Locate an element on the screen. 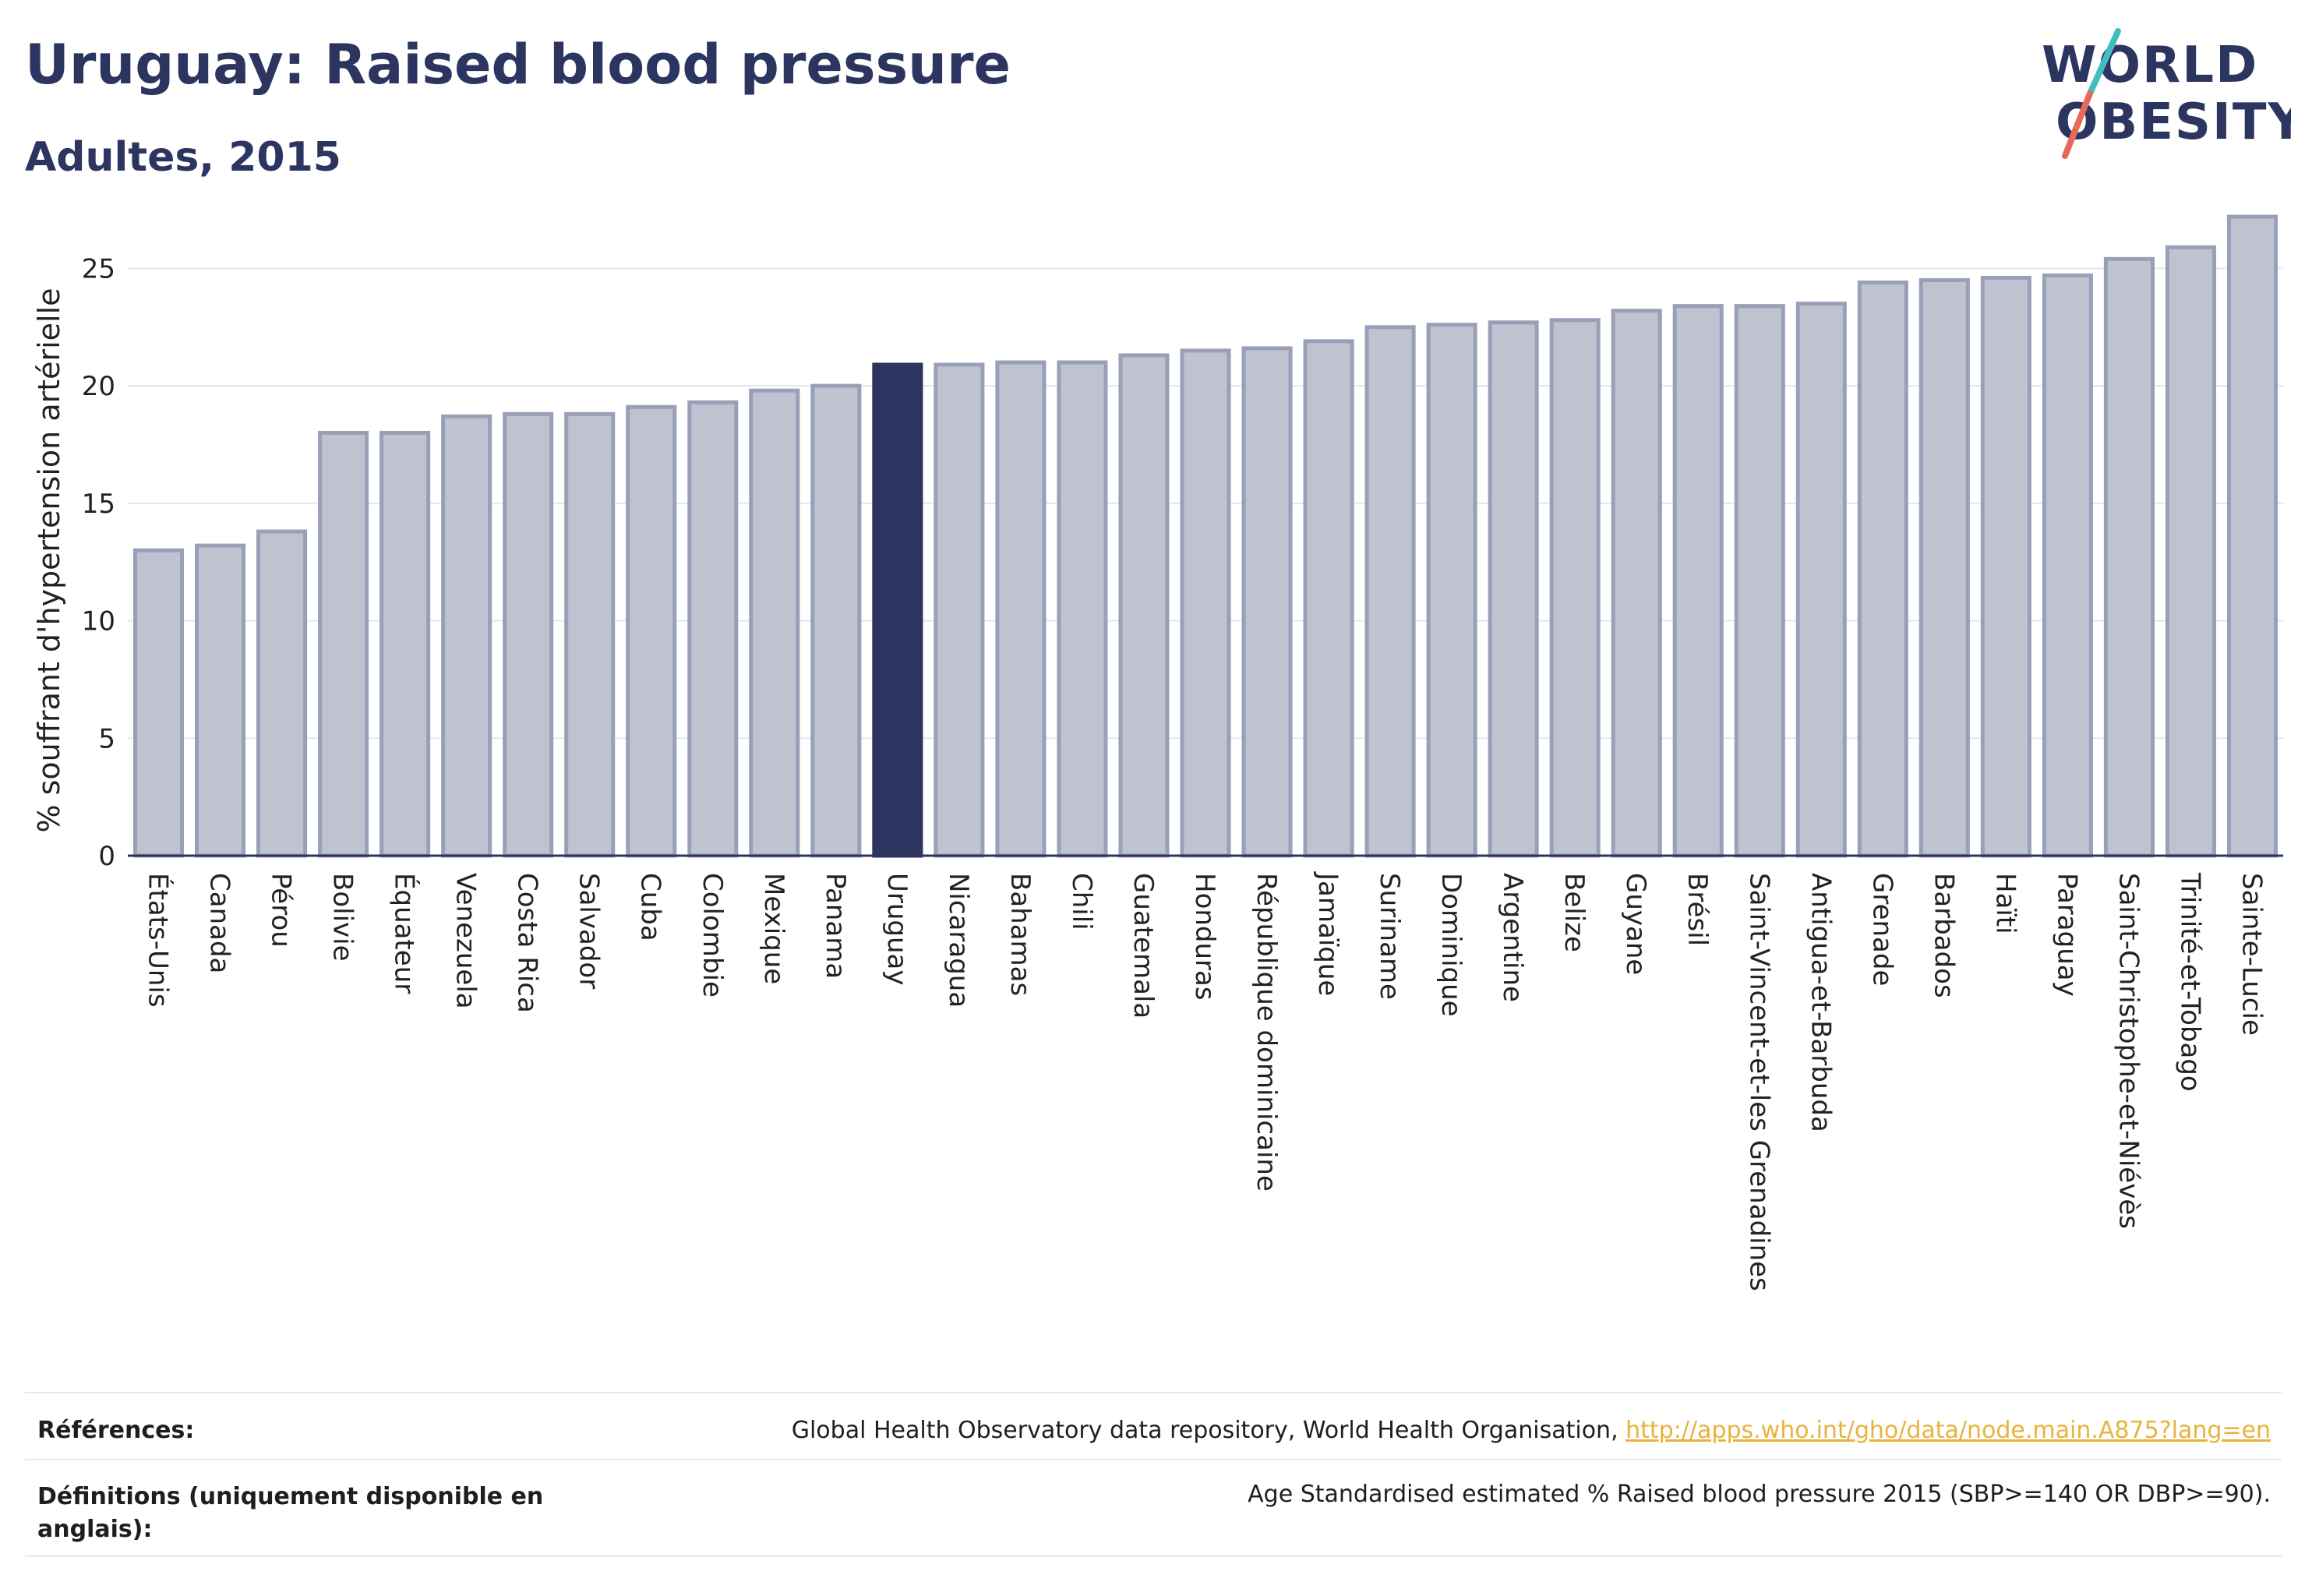  x-tick-label: Paraguay is located at coordinates (2066, 935).